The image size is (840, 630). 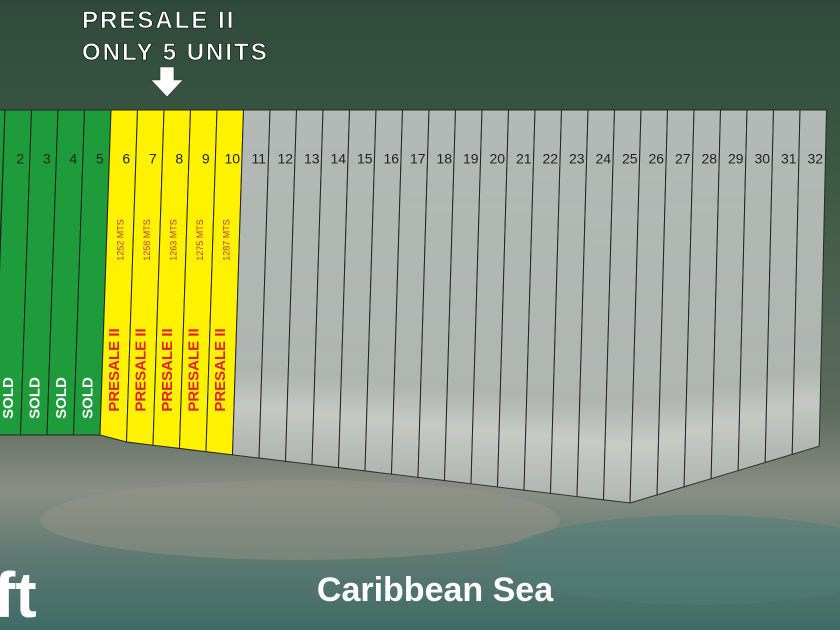 I want to click on lot-number: 26, so click(x=656, y=159).